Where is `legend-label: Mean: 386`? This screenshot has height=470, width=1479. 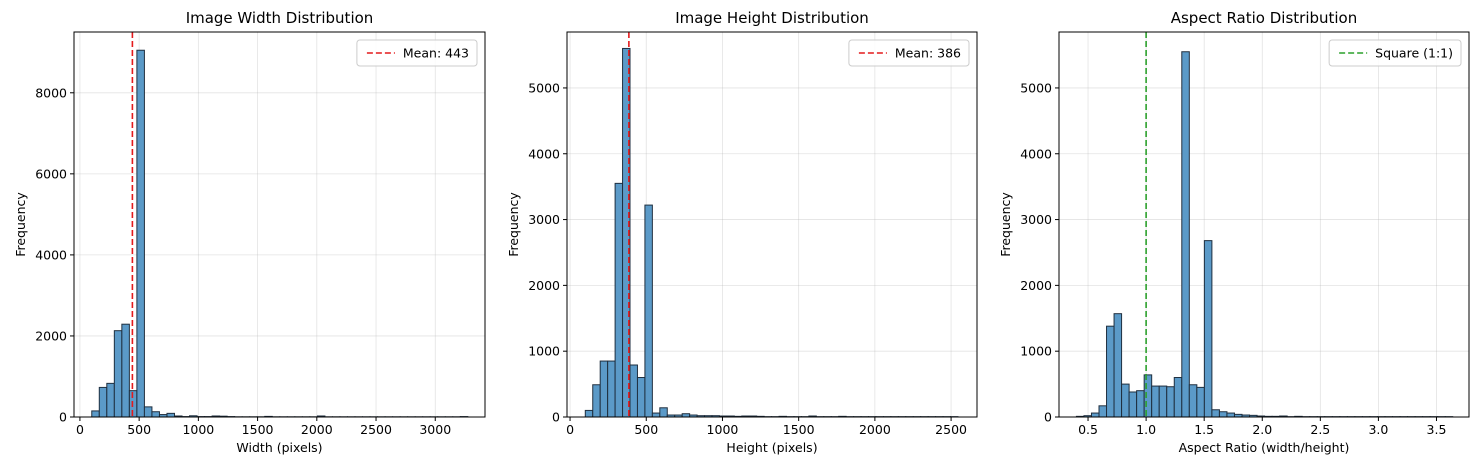
legend-label: Mean: 386 is located at coordinates (928, 53).